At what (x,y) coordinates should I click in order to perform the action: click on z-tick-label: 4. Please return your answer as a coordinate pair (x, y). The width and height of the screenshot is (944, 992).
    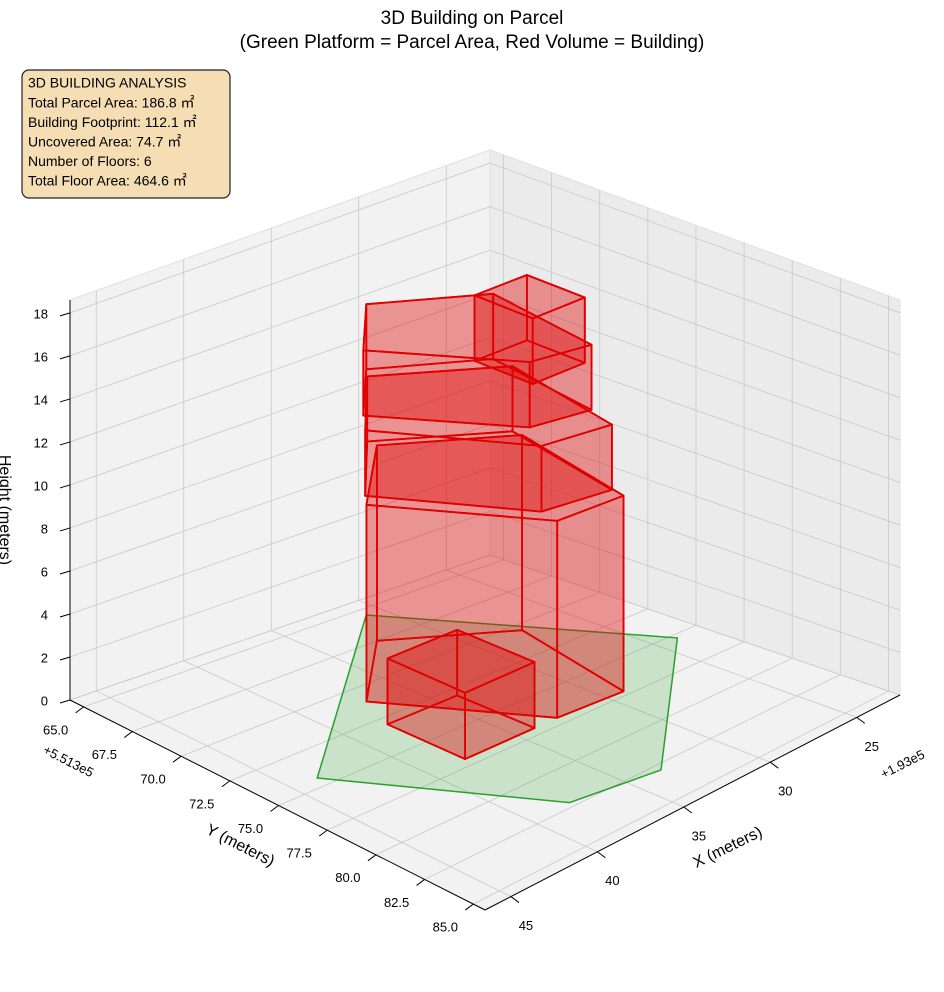
    Looking at the image, I should click on (44, 614).